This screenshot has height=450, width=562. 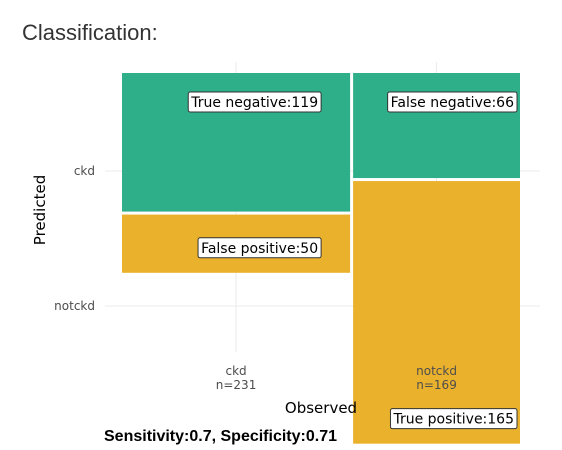 I want to click on cell-label-ckd-ckd: True negative:119, so click(x=254, y=103).